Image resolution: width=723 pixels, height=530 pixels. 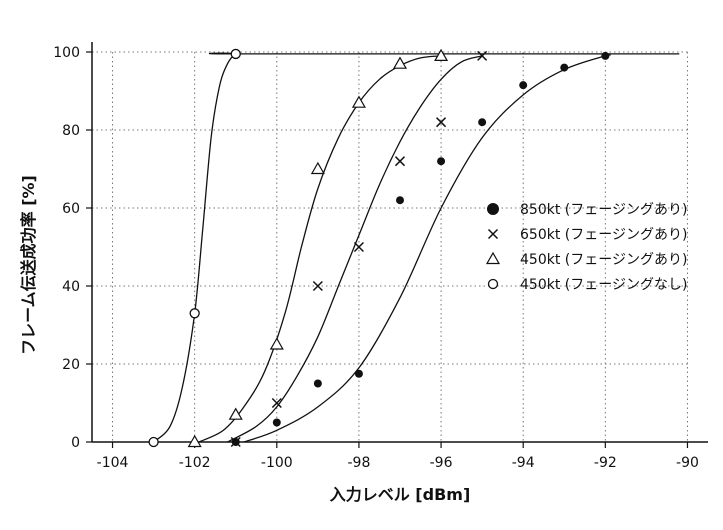 I want to click on legend-item-450kt-fading: 450kt (フェージングあり), so click(x=586, y=259).